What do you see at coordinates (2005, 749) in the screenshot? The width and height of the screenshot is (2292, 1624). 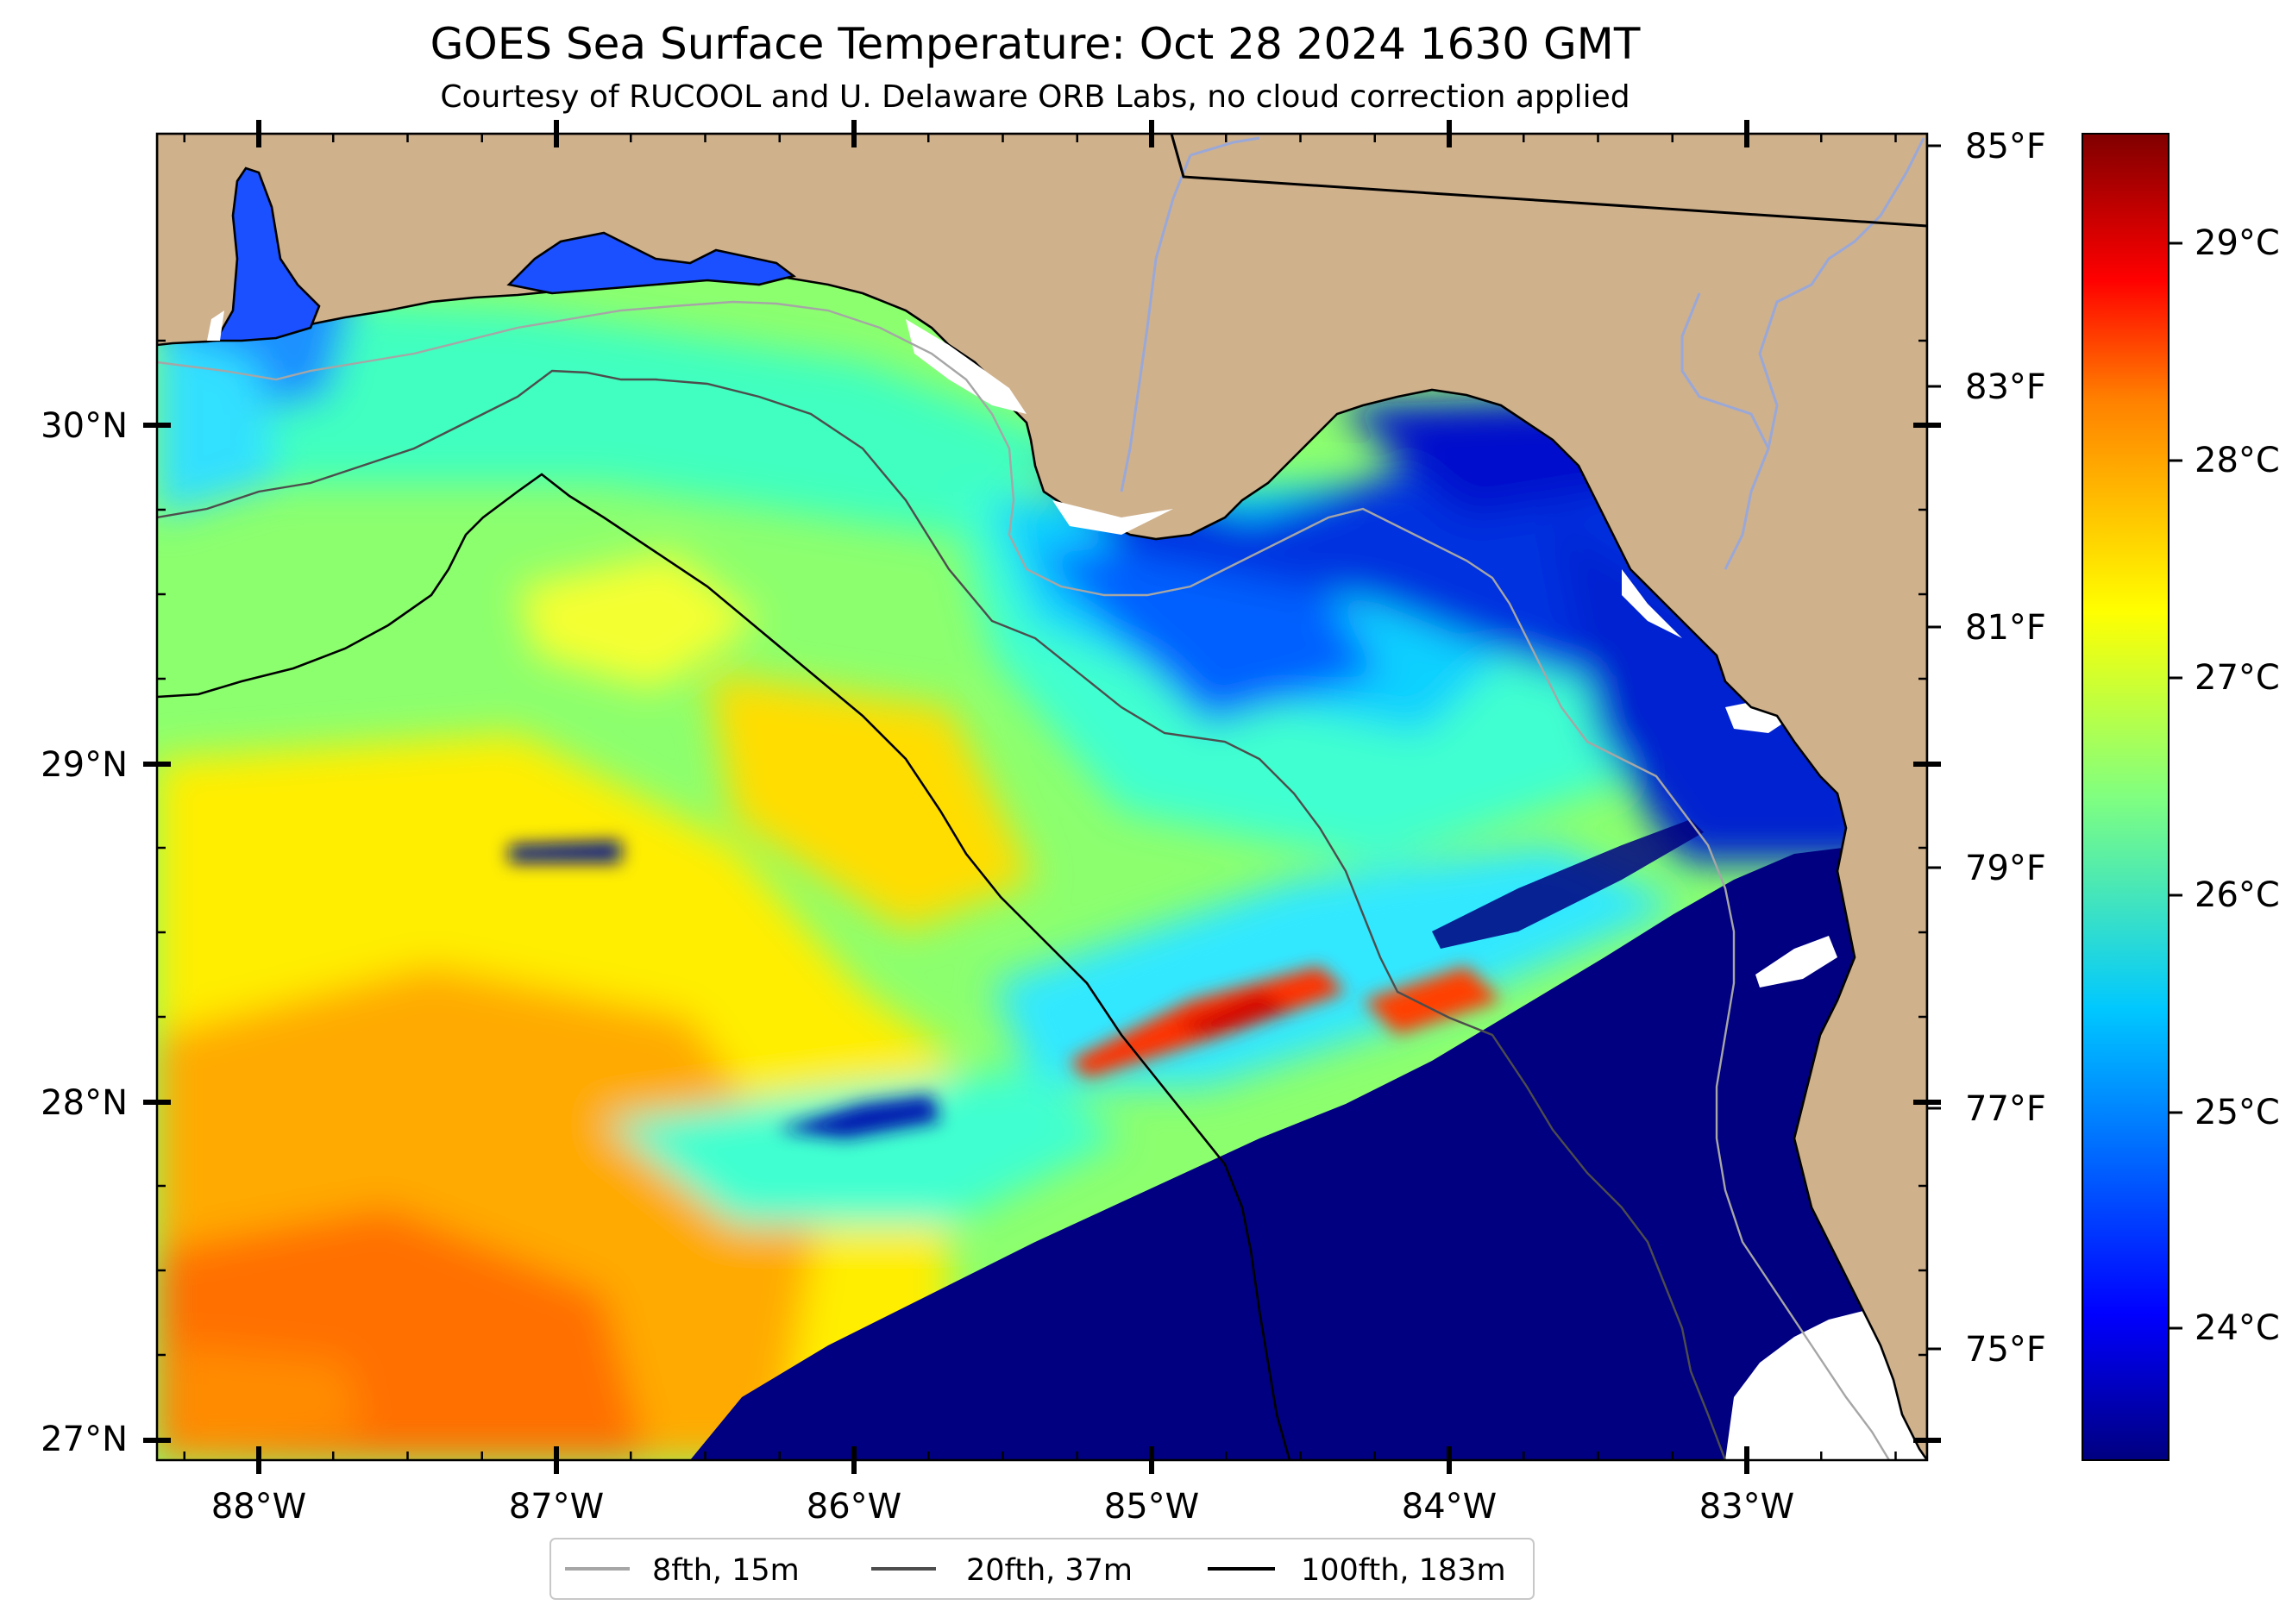 I see `fahrenheit-axis: 85°F 83°F 81°F 79°F 77°F 75°F` at bounding box center [2005, 749].